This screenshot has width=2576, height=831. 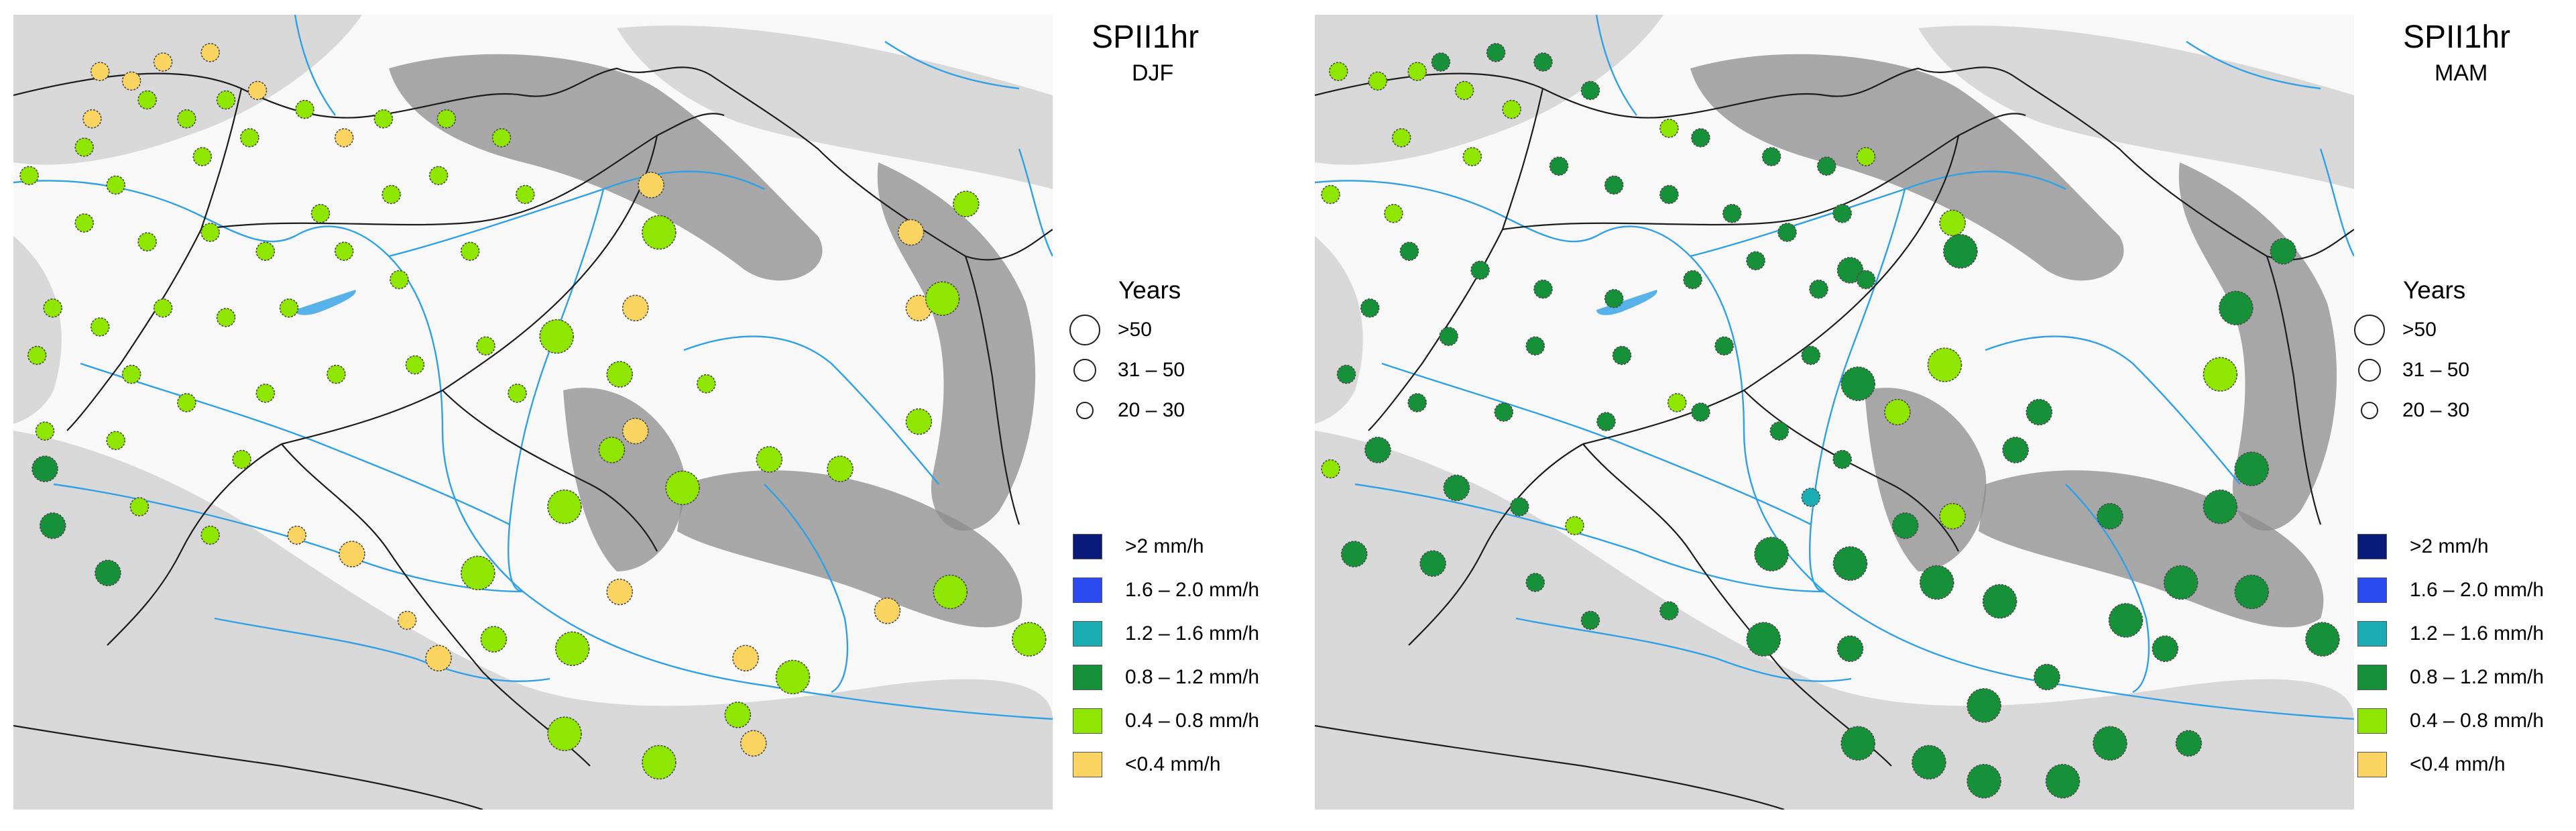 What do you see at coordinates (1084, 370) in the screenshot?
I see `size-circle-medium` at bounding box center [1084, 370].